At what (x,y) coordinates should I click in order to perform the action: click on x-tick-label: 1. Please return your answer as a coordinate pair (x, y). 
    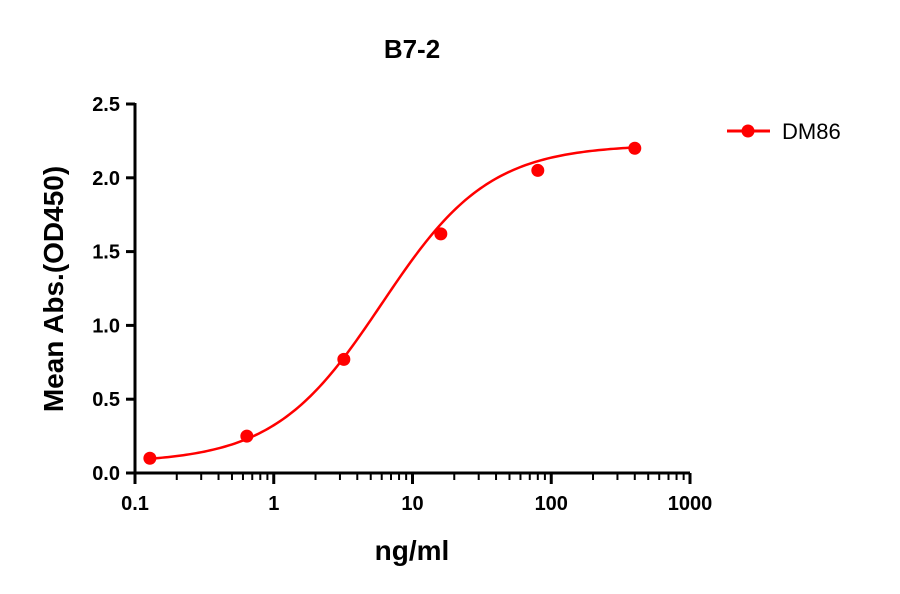
    Looking at the image, I should click on (273, 504).